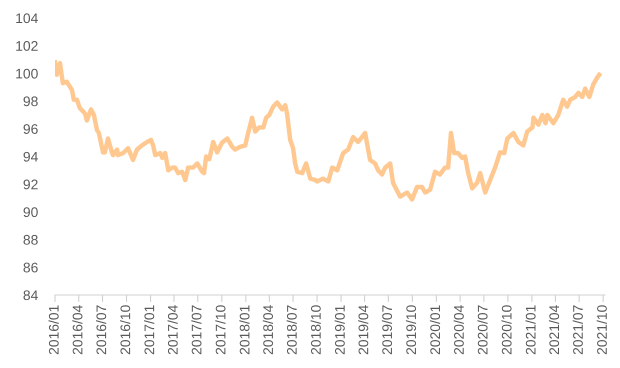 This screenshot has height=368, width=620. I want to click on x-tick-label: 2019/04, so click(363, 329).